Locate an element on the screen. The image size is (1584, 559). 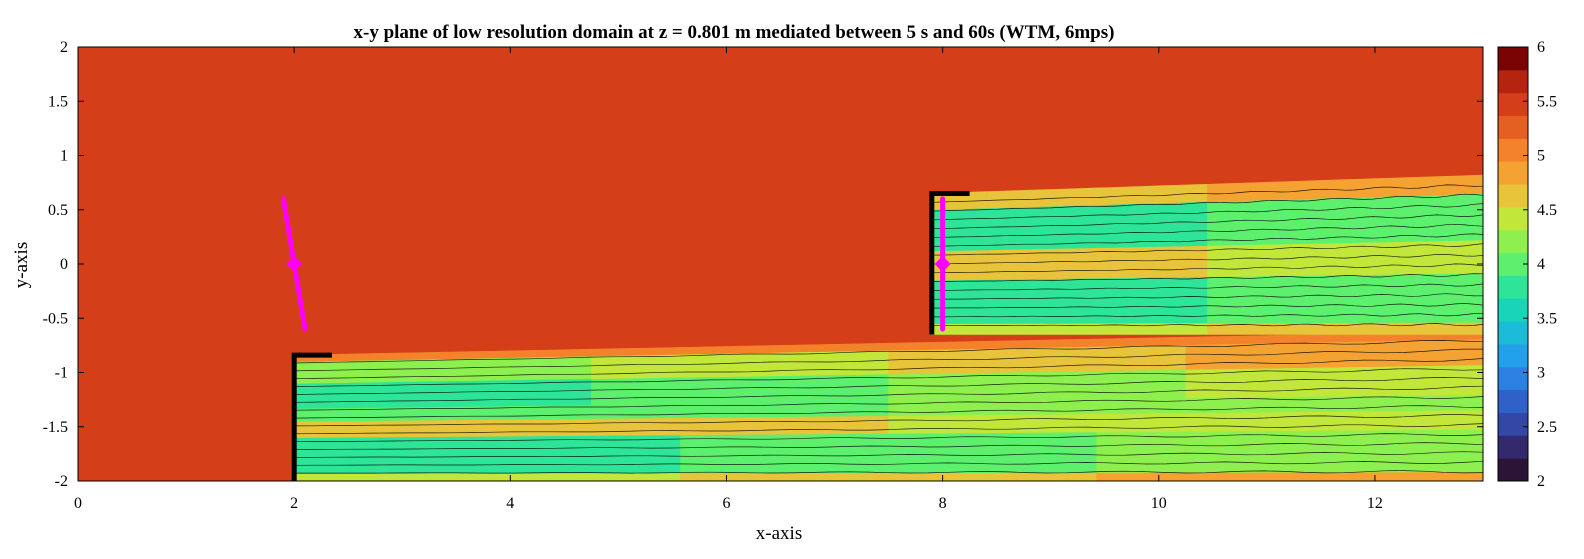
colorbar-tick-label: 4.5 is located at coordinates (1547, 210).